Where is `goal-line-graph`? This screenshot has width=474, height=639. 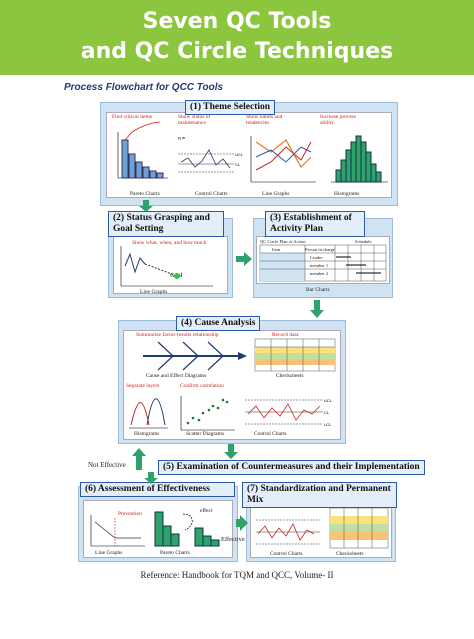
goal-line-graph is located at coordinates (166, 266).